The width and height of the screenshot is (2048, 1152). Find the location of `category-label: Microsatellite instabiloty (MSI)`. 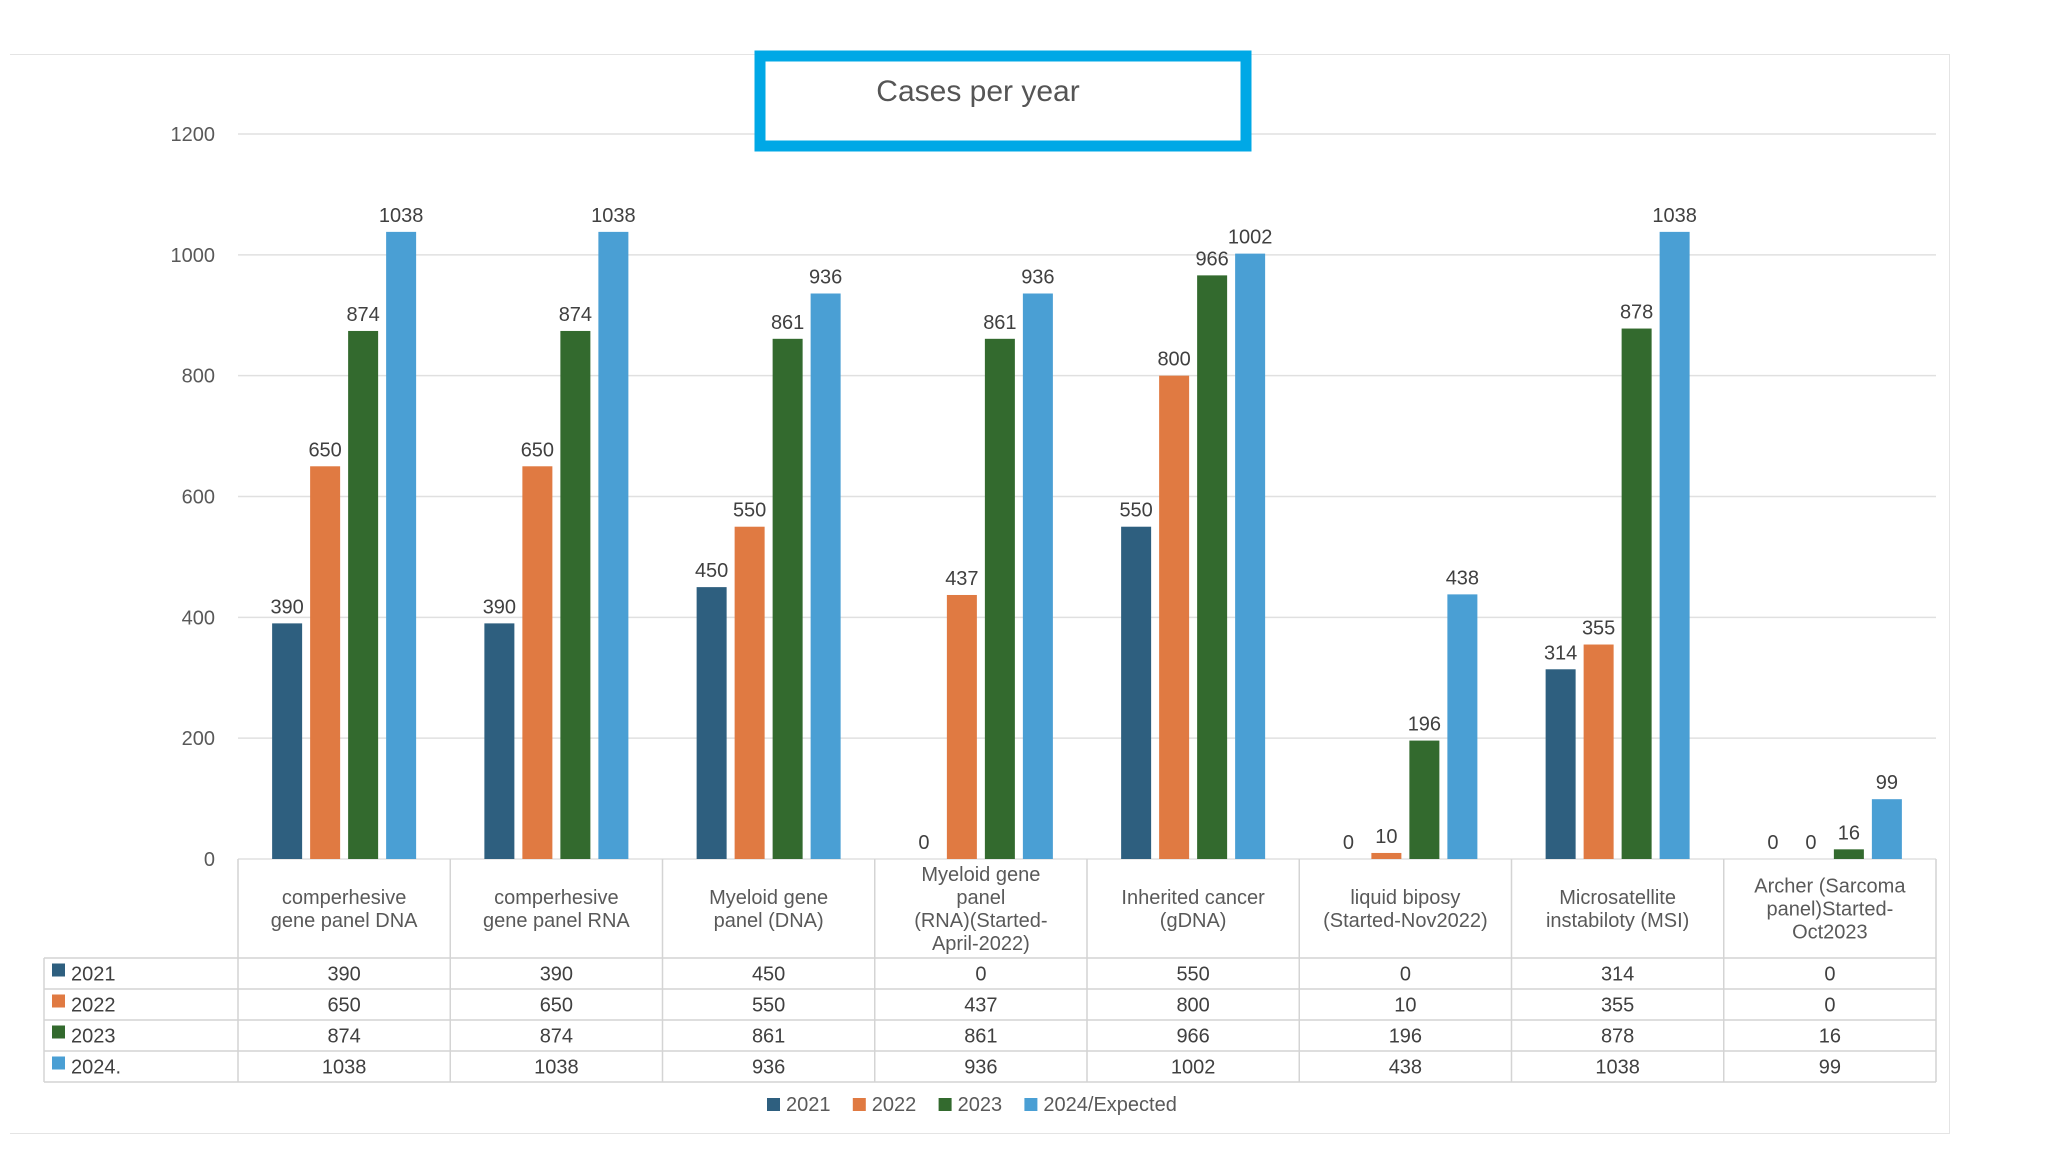

category-label: Microsatellite instabiloty (MSI) is located at coordinates (1617, 909).